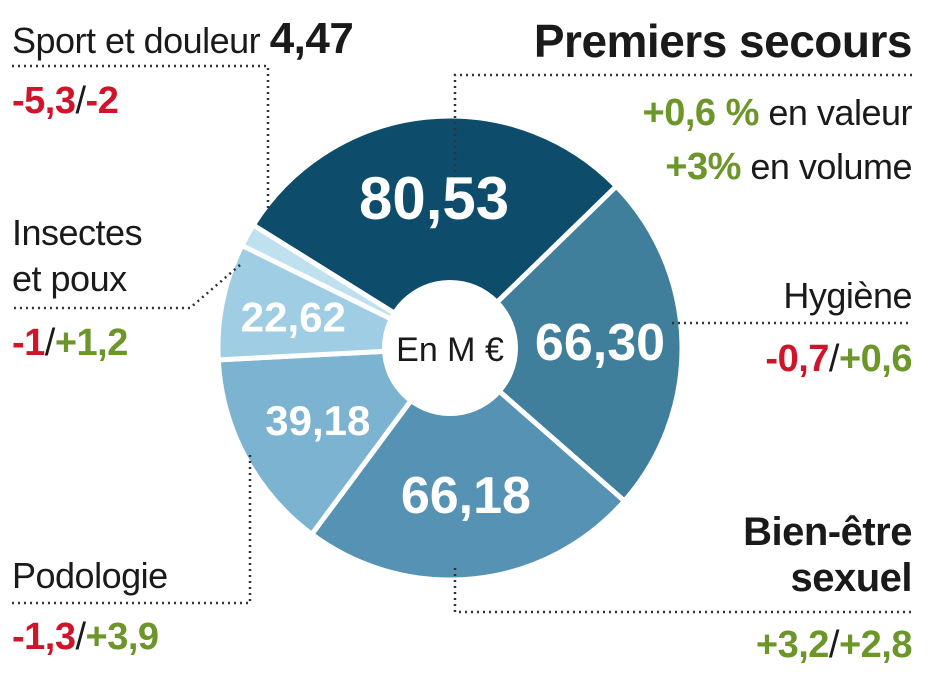 This screenshot has height=698, width=930. I want to click on podologie-change-value: -1,3, so click(44, 637).